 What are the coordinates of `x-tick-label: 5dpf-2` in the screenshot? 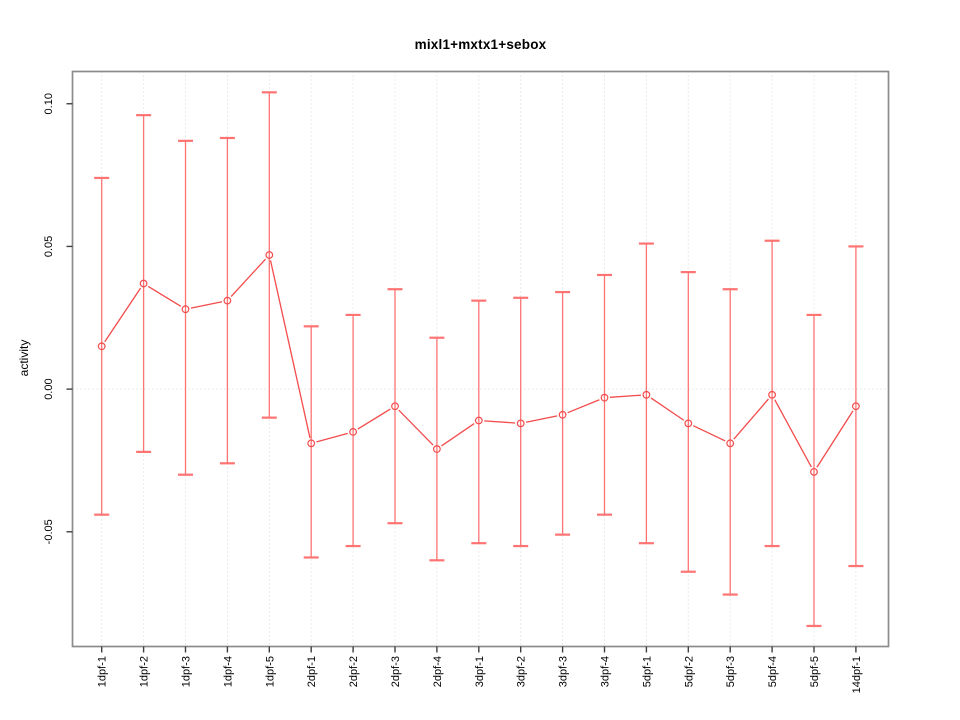 It's located at (689, 671).